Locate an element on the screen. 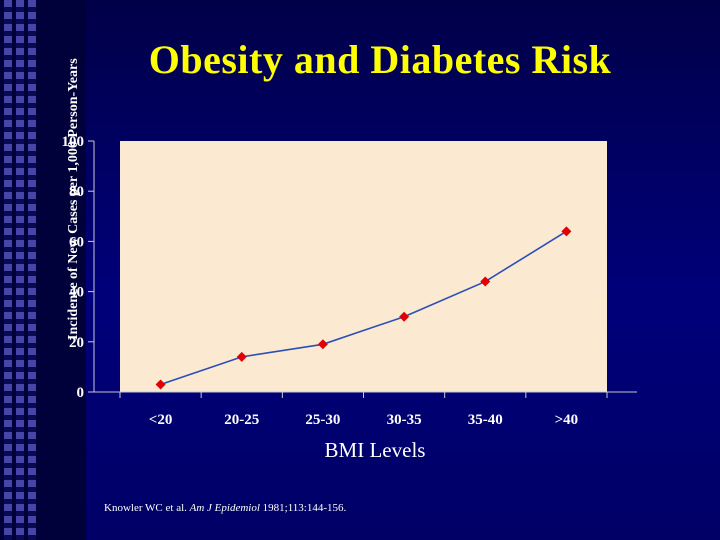 This screenshot has height=540, width=720. x-tick-label: 35-40 is located at coordinates (485, 420).